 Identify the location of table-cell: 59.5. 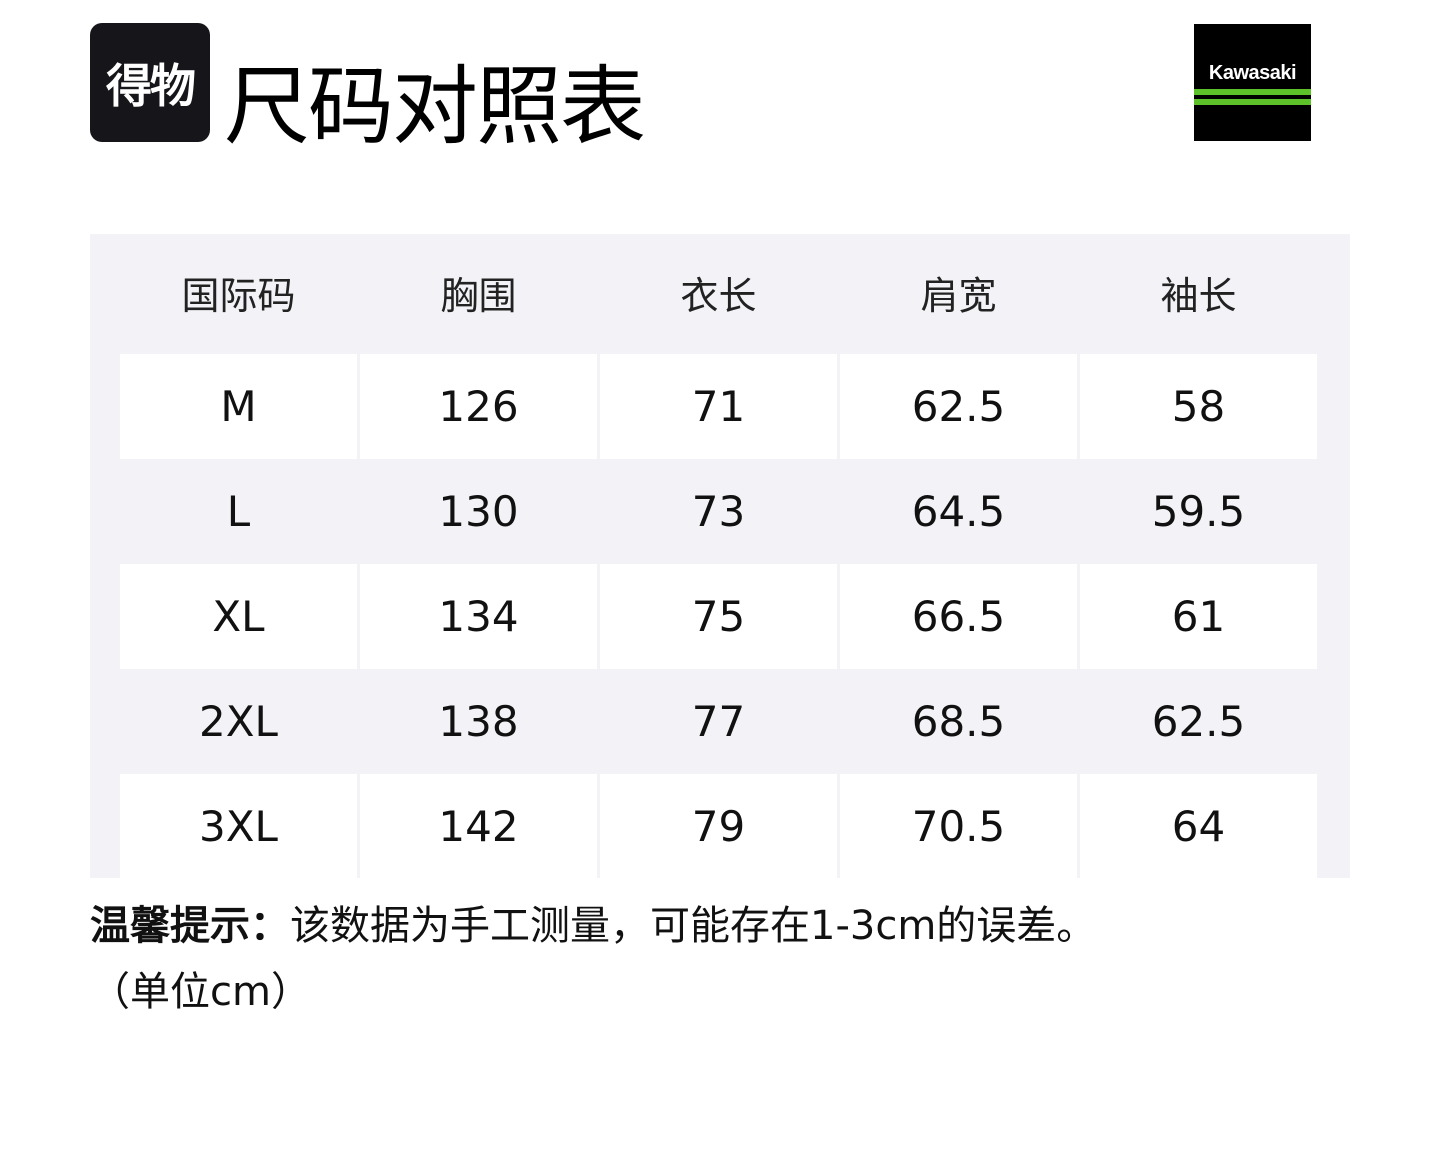
(1198, 511).